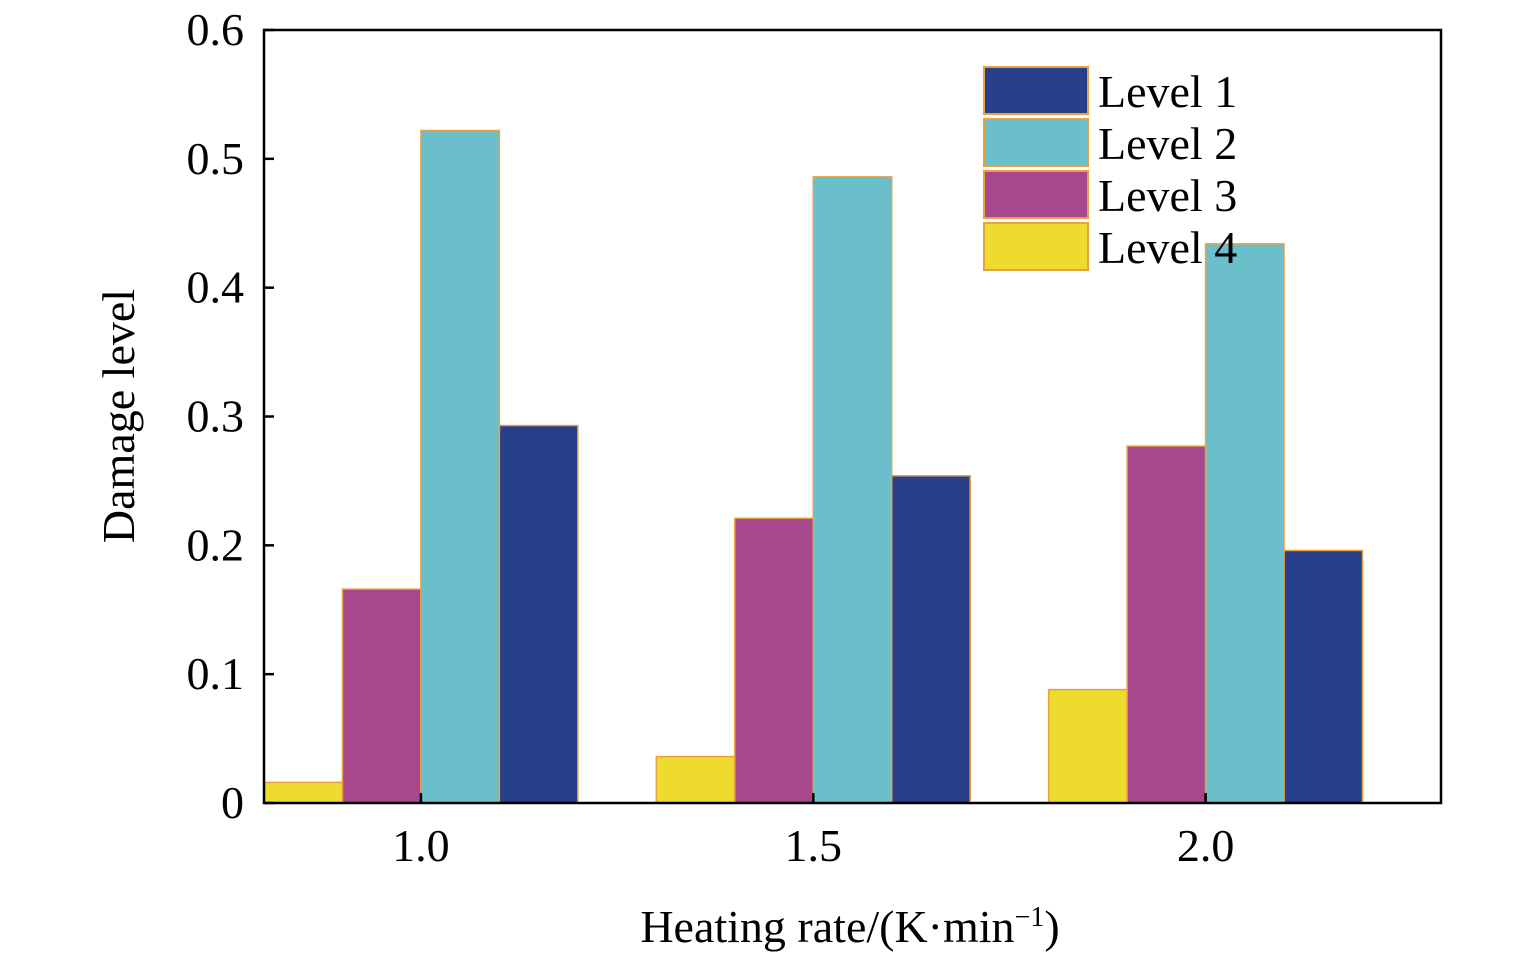 Image resolution: width=1535 pixels, height=959 pixels. What do you see at coordinates (1167, 195) in the screenshot?
I see `legend-label-level-3: Level 3` at bounding box center [1167, 195].